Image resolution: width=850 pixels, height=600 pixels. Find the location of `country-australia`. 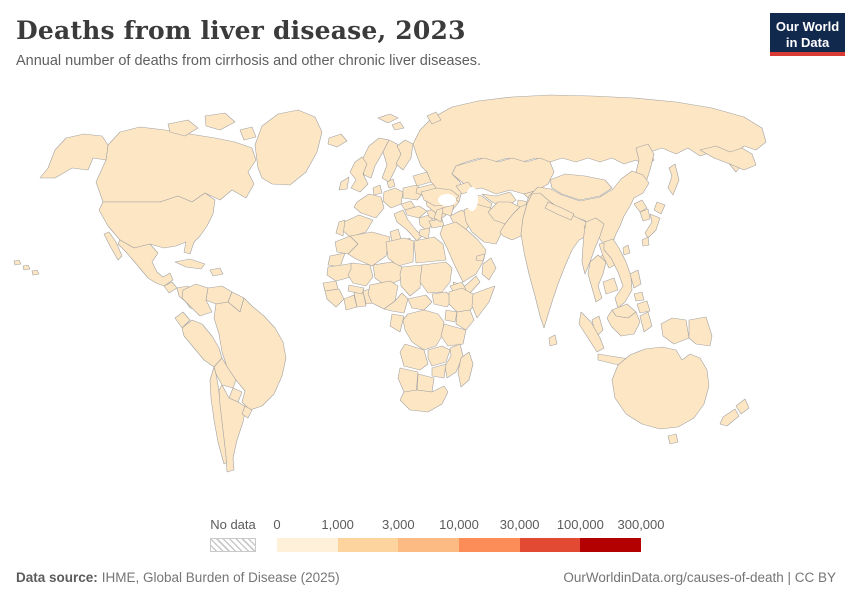

country-australia is located at coordinates (660, 388).